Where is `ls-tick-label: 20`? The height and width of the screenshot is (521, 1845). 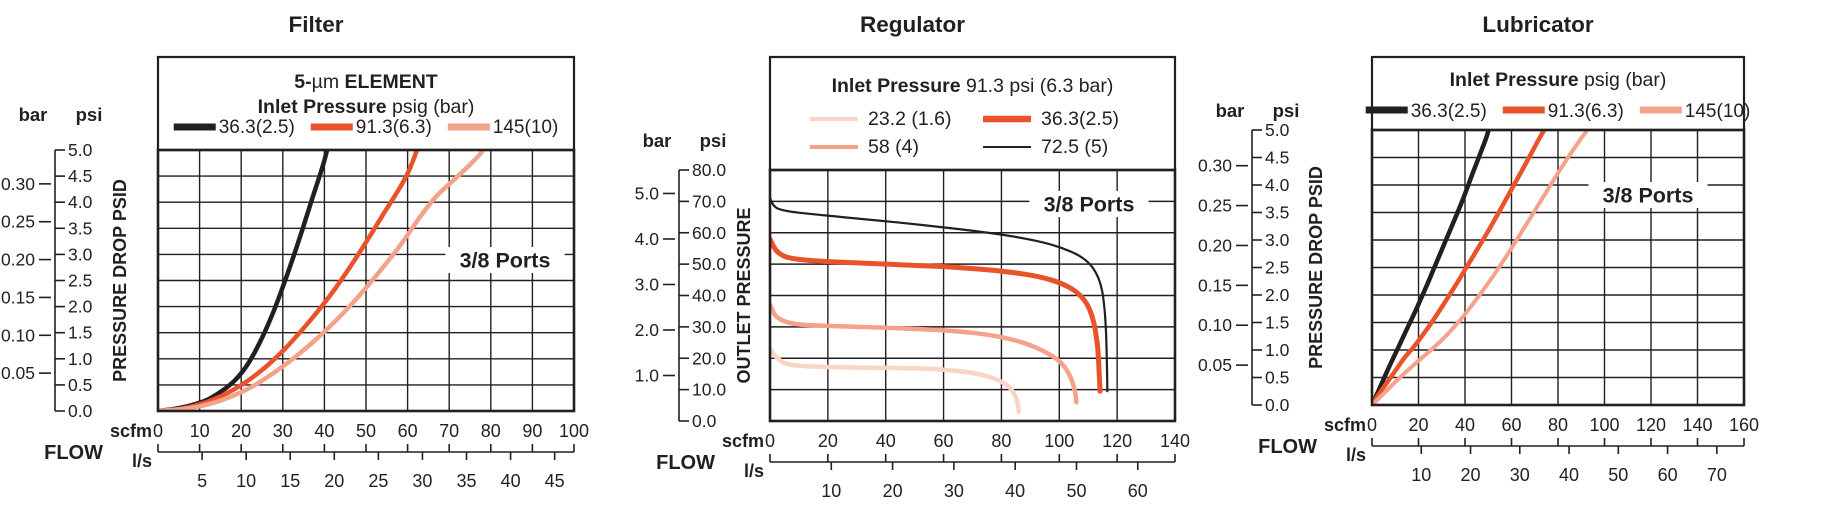 ls-tick-label: 20 is located at coordinates (334, 481).